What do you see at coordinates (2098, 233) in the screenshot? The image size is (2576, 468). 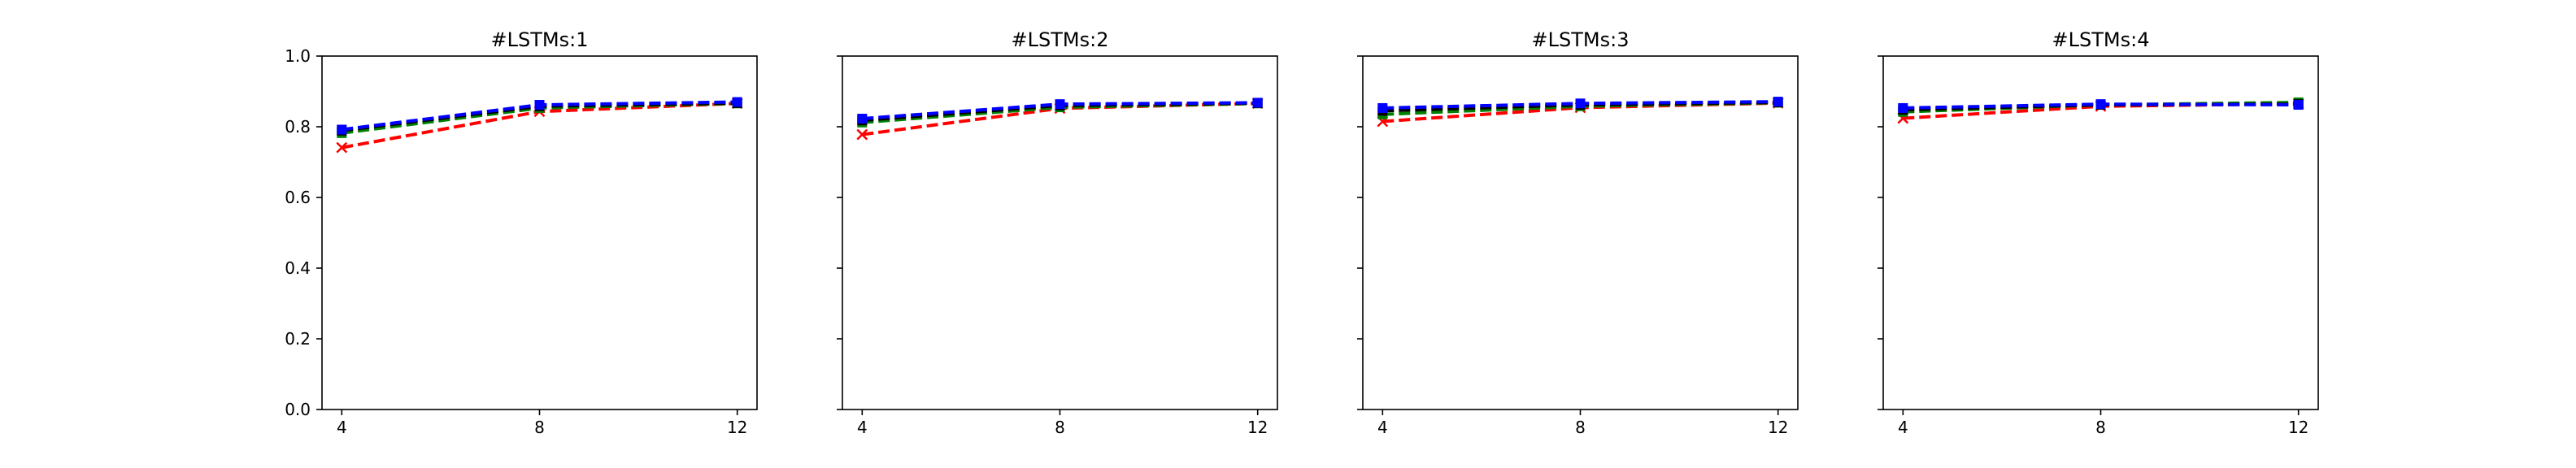 I see `subplot-4: #LSTMs:4 4 8 12` at bounding box center [2098, 233].